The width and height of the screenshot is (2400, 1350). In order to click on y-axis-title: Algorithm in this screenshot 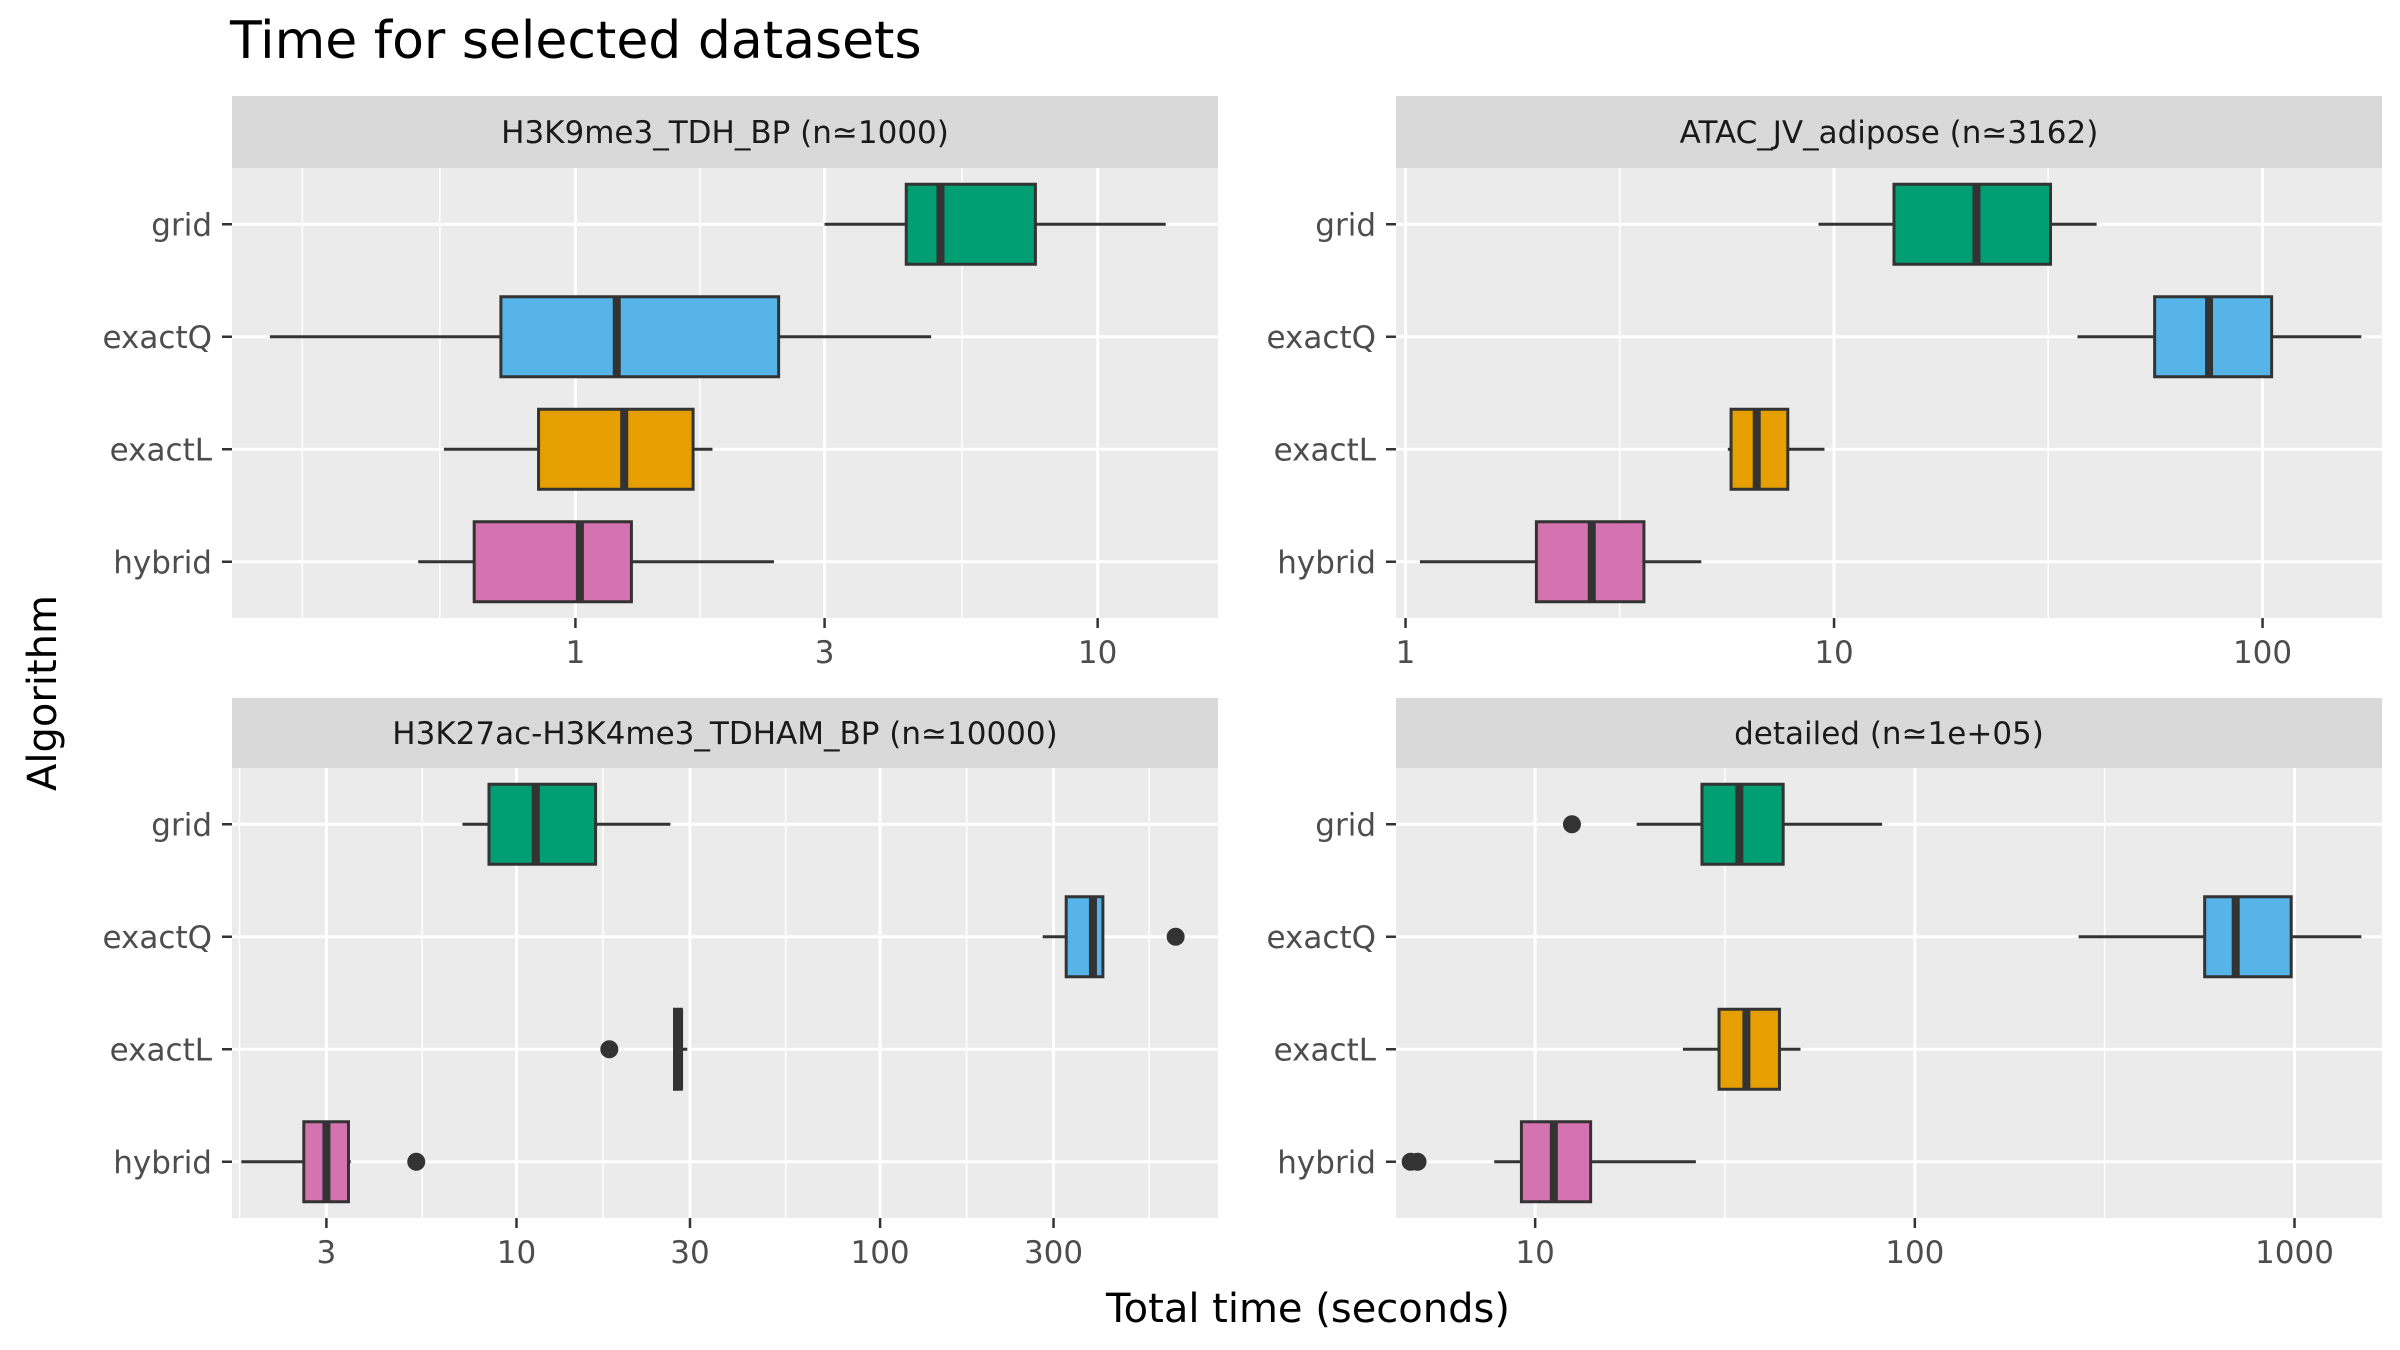, I will do `click(43, 693)`.